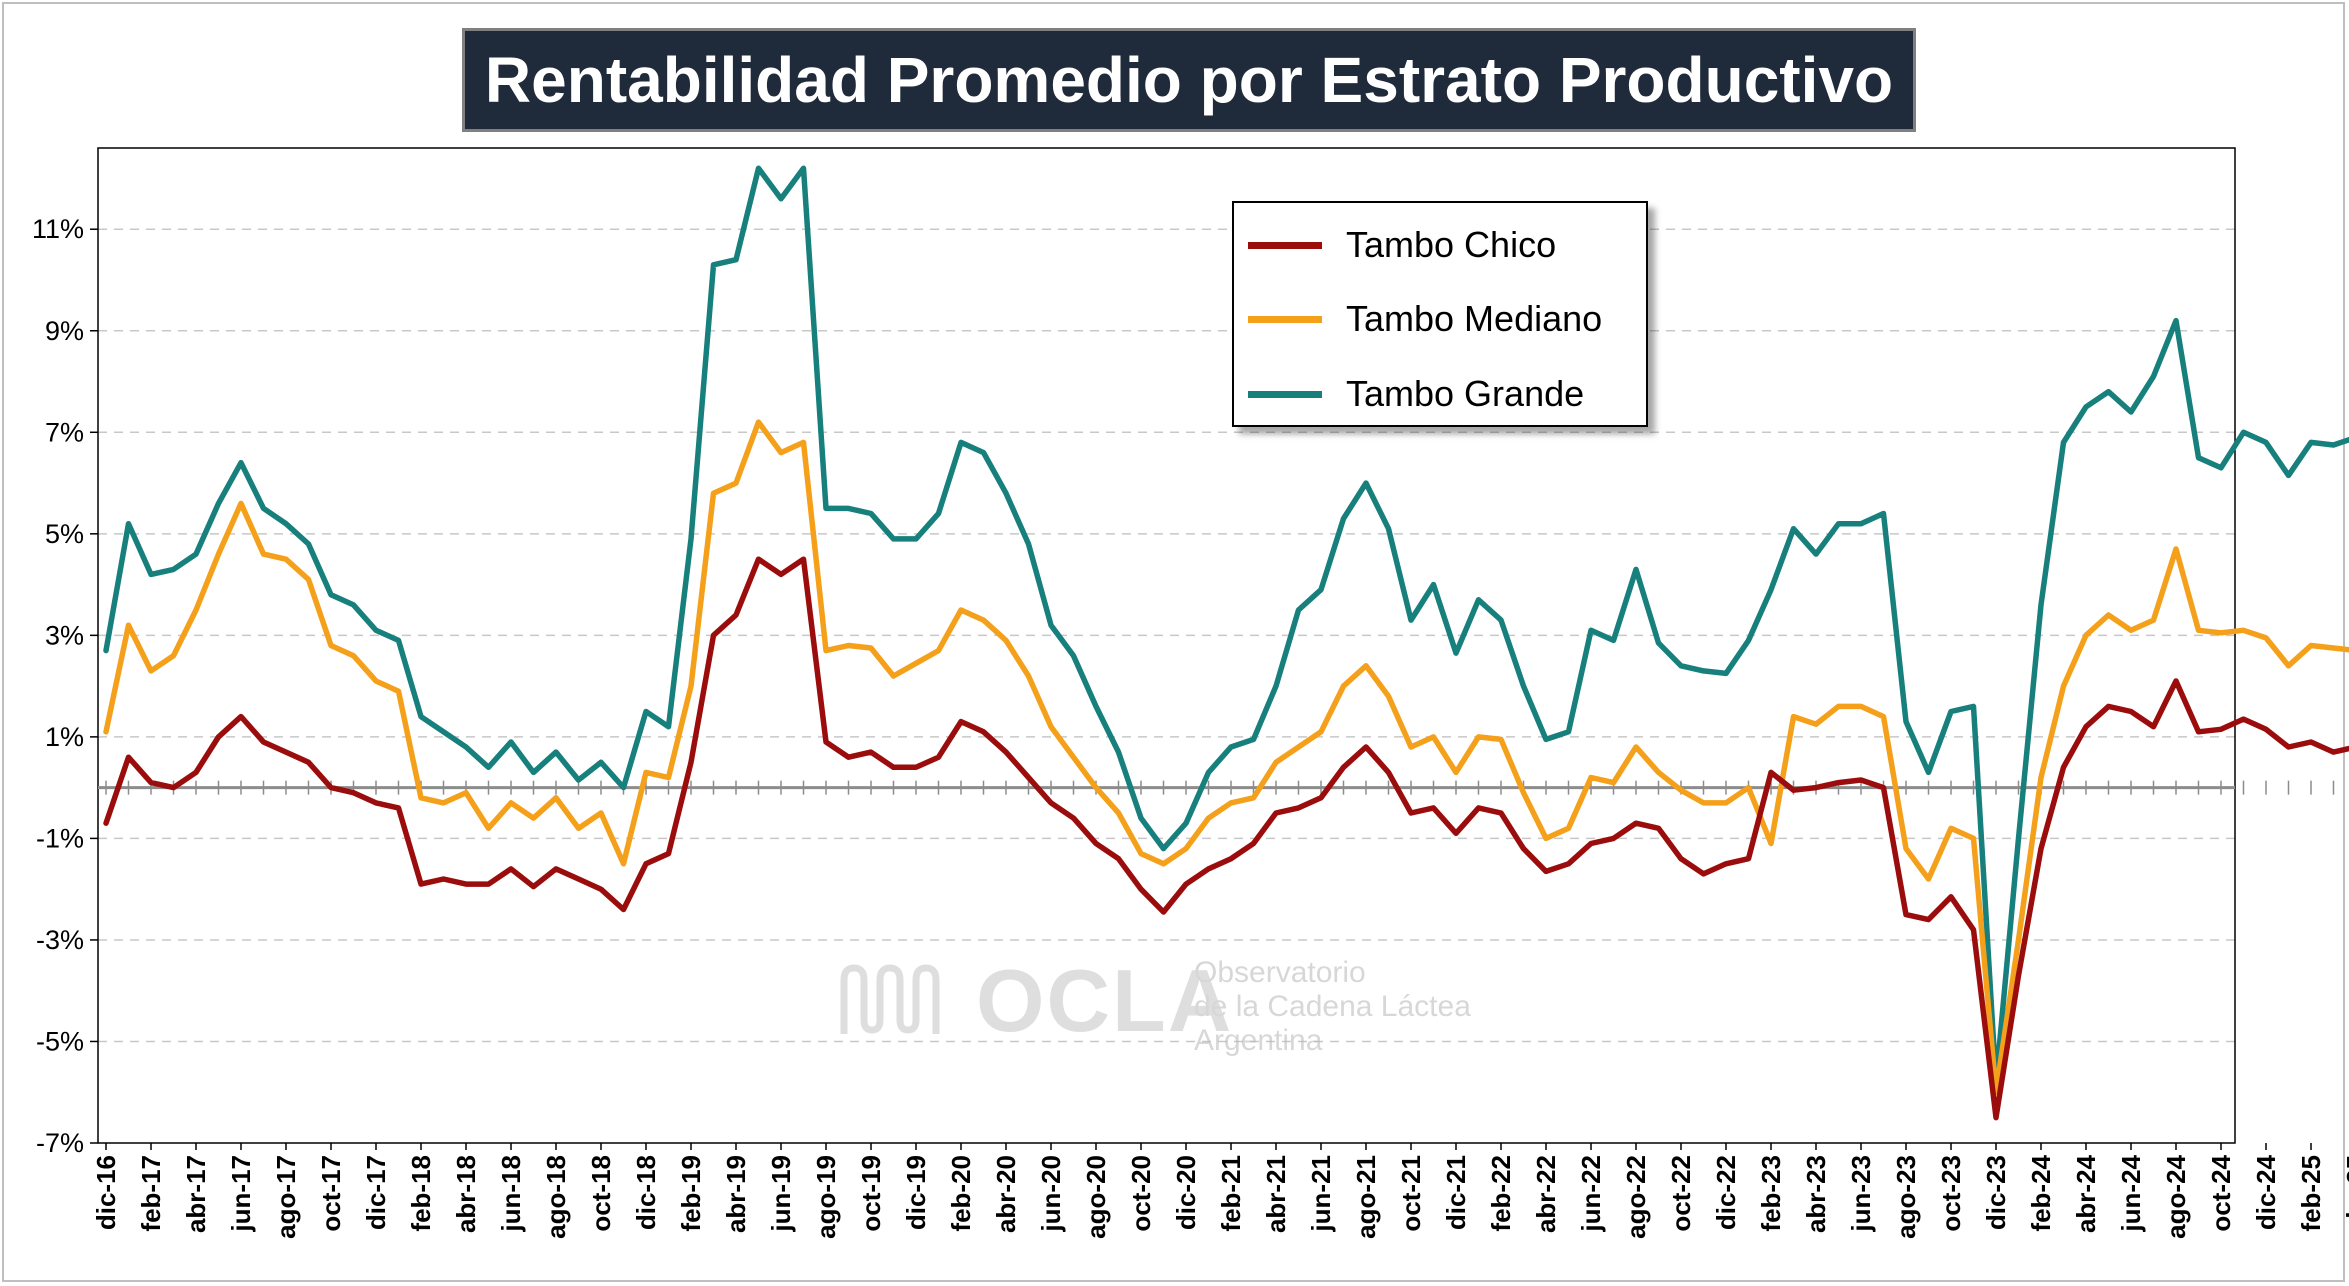 The image size is (2349, 1286). What do you see at coordinates (64, 432) in the screenshot?
I see `ytick-label-7: 7%` at bounding box center [64, 432].